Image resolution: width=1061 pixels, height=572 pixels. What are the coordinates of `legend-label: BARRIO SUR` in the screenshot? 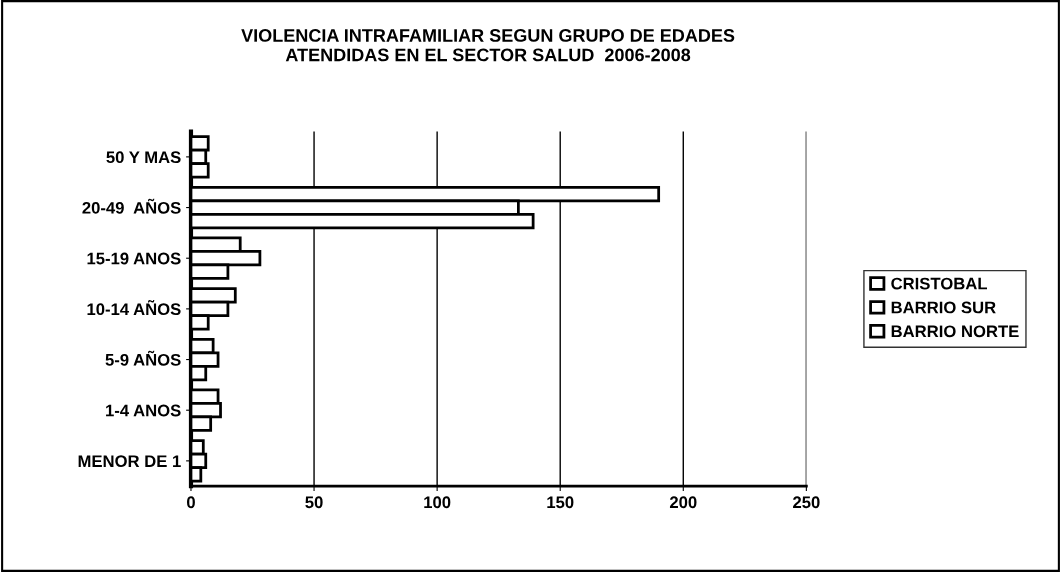 It's located at (943, 307).